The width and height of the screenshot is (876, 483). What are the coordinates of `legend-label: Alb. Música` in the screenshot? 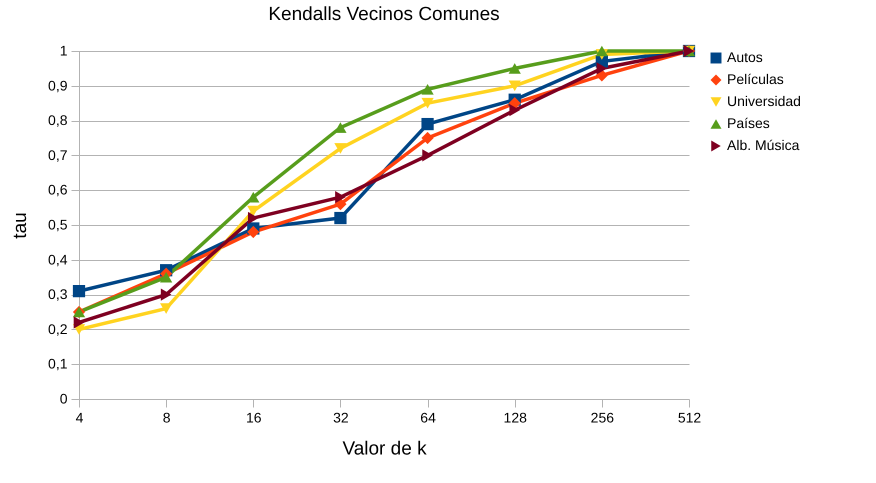 It's located at (763, 145).